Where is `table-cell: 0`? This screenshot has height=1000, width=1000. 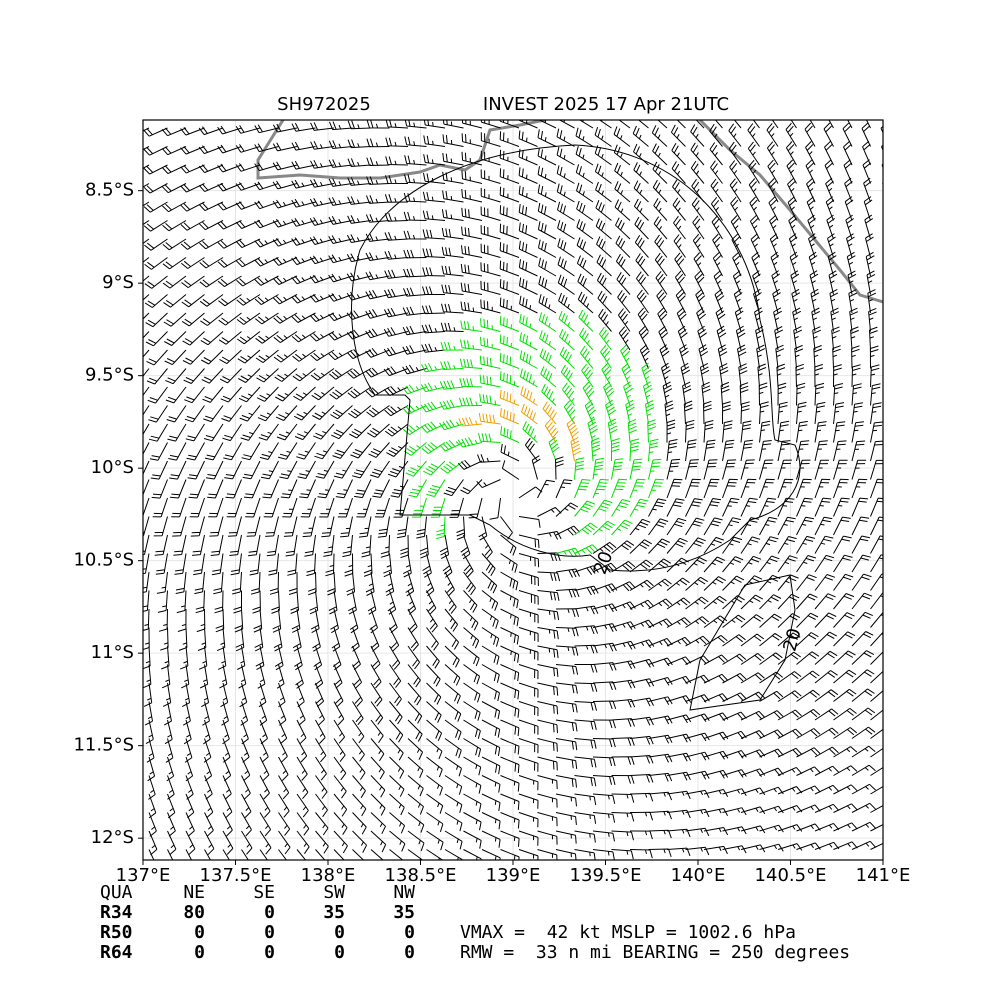 table-cell: 0 is located at coordinates (409, 952).